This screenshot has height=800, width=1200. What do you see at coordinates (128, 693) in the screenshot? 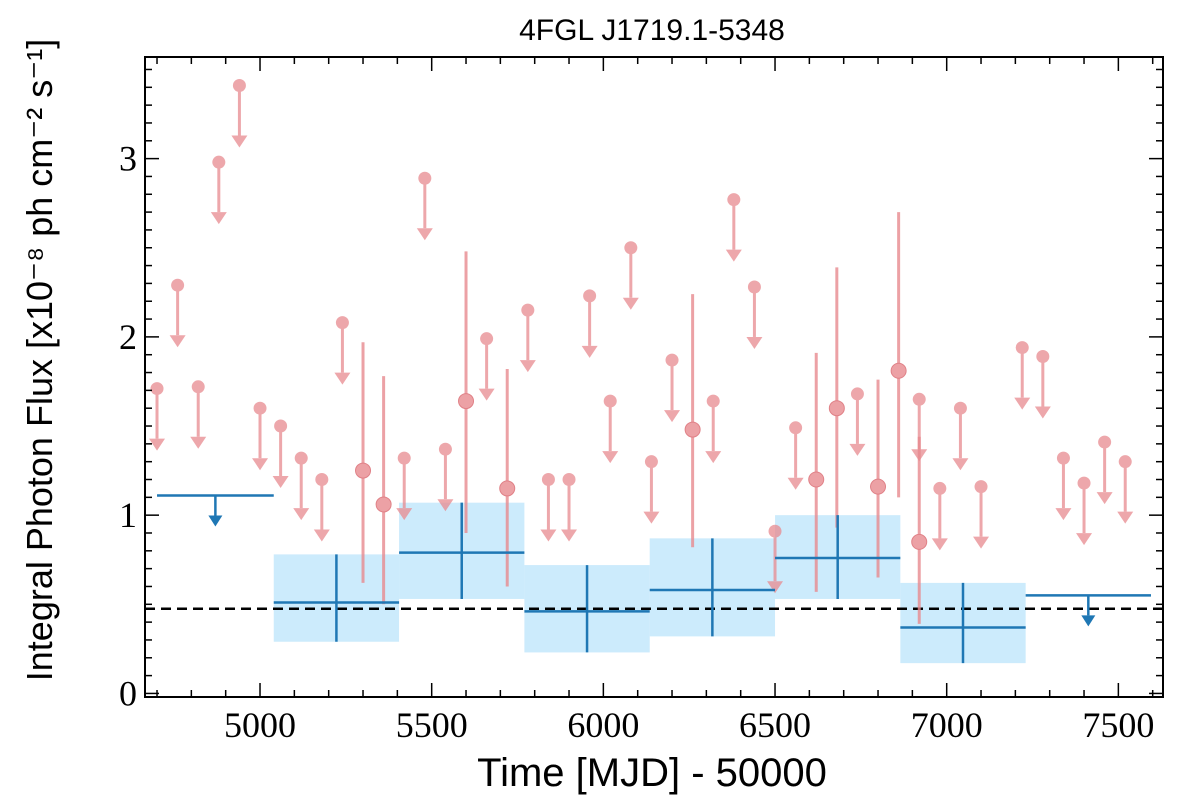
I see `y-tick-label: 0` at bounding box center [128, 693].